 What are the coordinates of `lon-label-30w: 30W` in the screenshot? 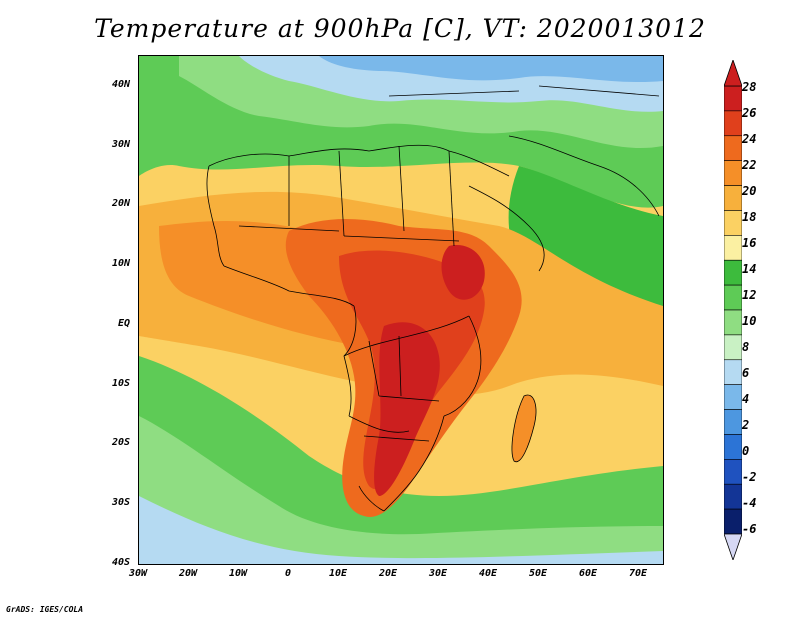 It's located at (138, 573).